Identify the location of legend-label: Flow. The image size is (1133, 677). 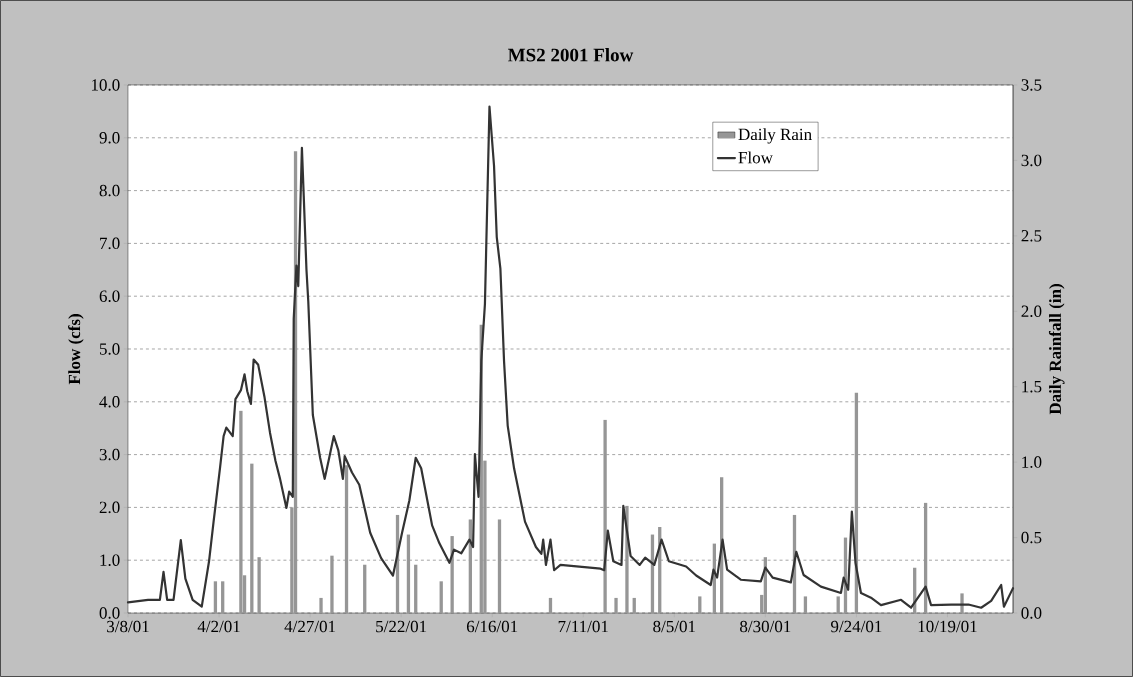
(755, 157).